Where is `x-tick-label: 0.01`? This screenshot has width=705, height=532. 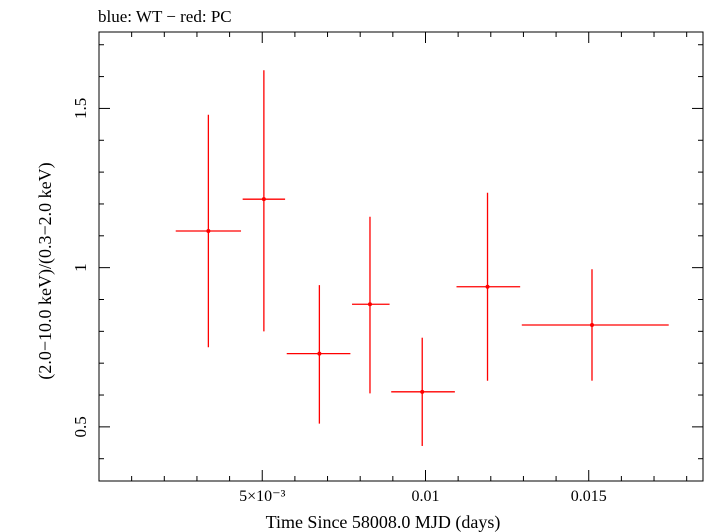
x-tick-label: 0.01 is located at coordinates (425, 496).